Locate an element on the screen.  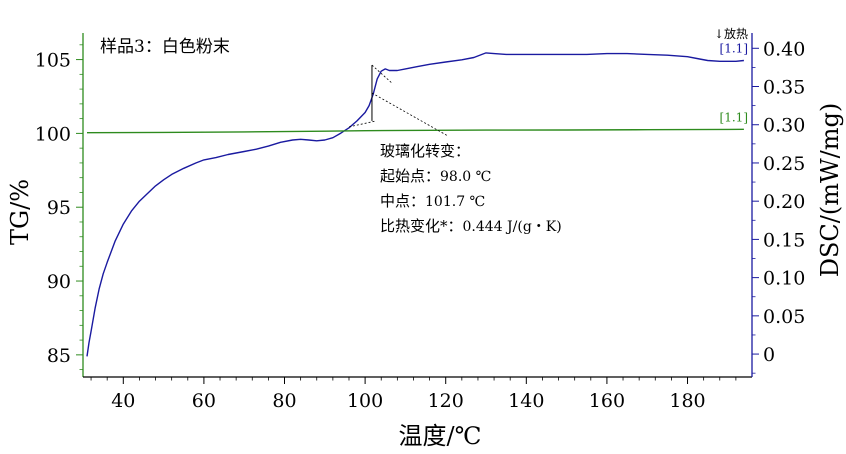
y-left-tick-label: 90 is located at coordinates (59, 282).